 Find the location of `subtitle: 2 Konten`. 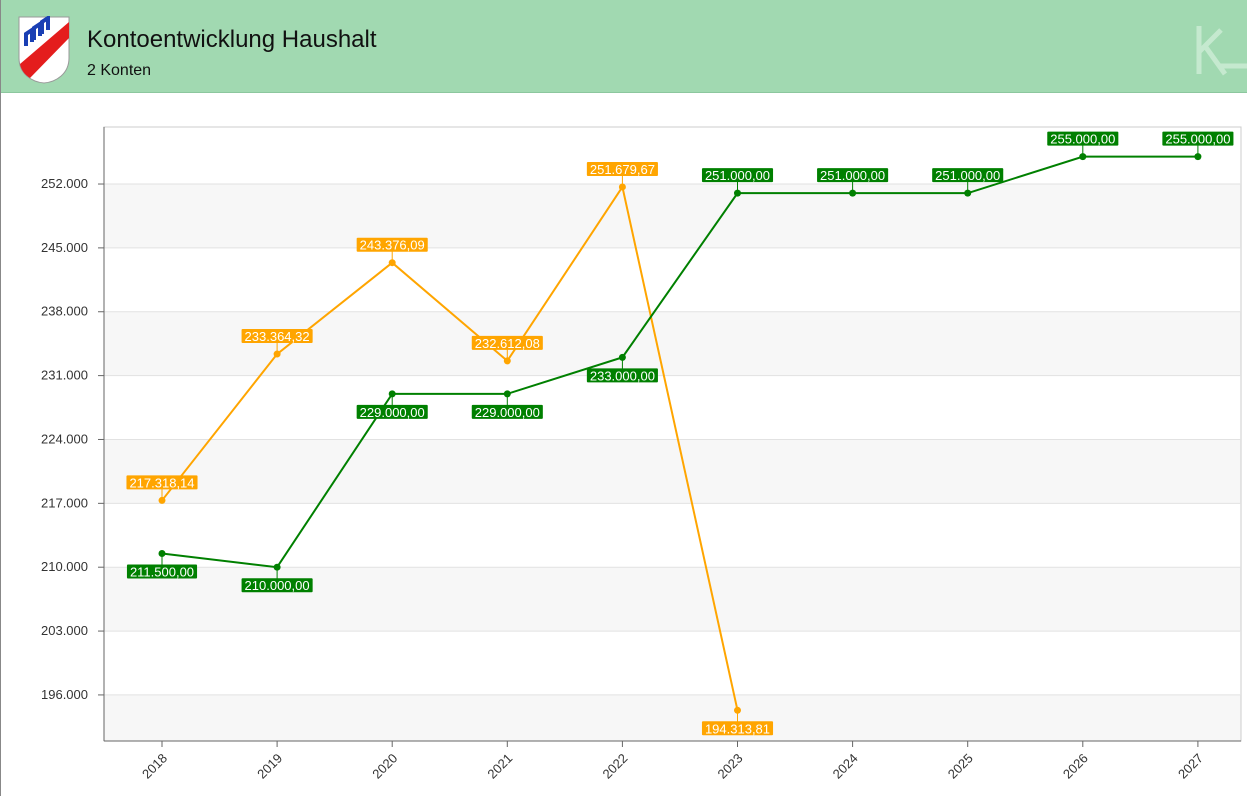

subtitle: 2 Konten is located at coordinates (119, 70).